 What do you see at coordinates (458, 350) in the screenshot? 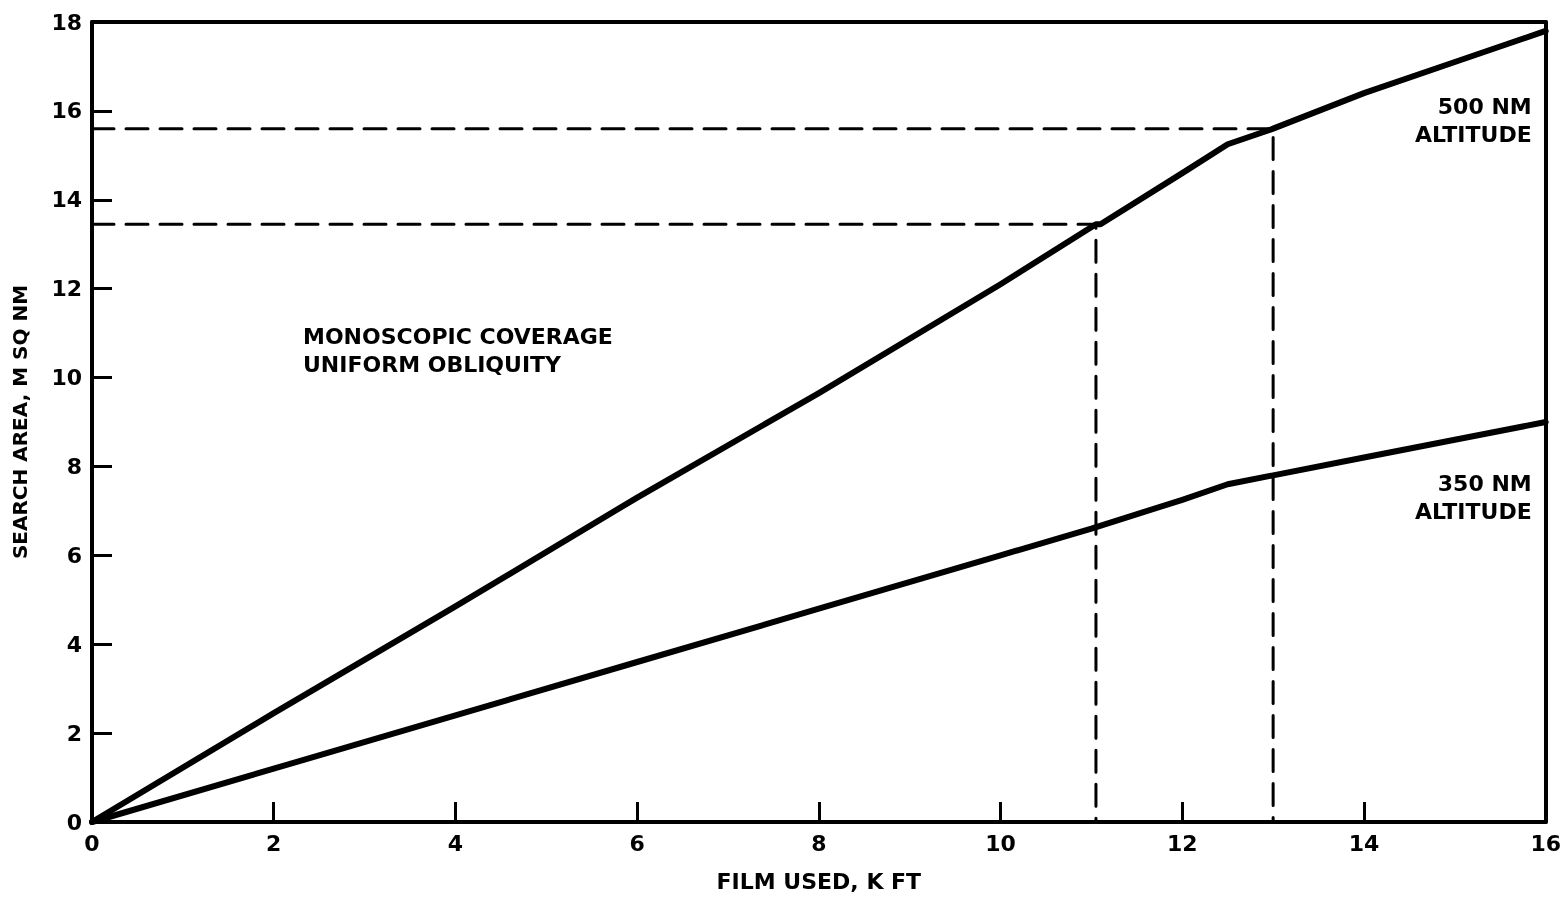
I see `annotation: MONOSCOPIC COVERAGE UNIFORM OBLIQUITY` at bounding box center [458, 350].